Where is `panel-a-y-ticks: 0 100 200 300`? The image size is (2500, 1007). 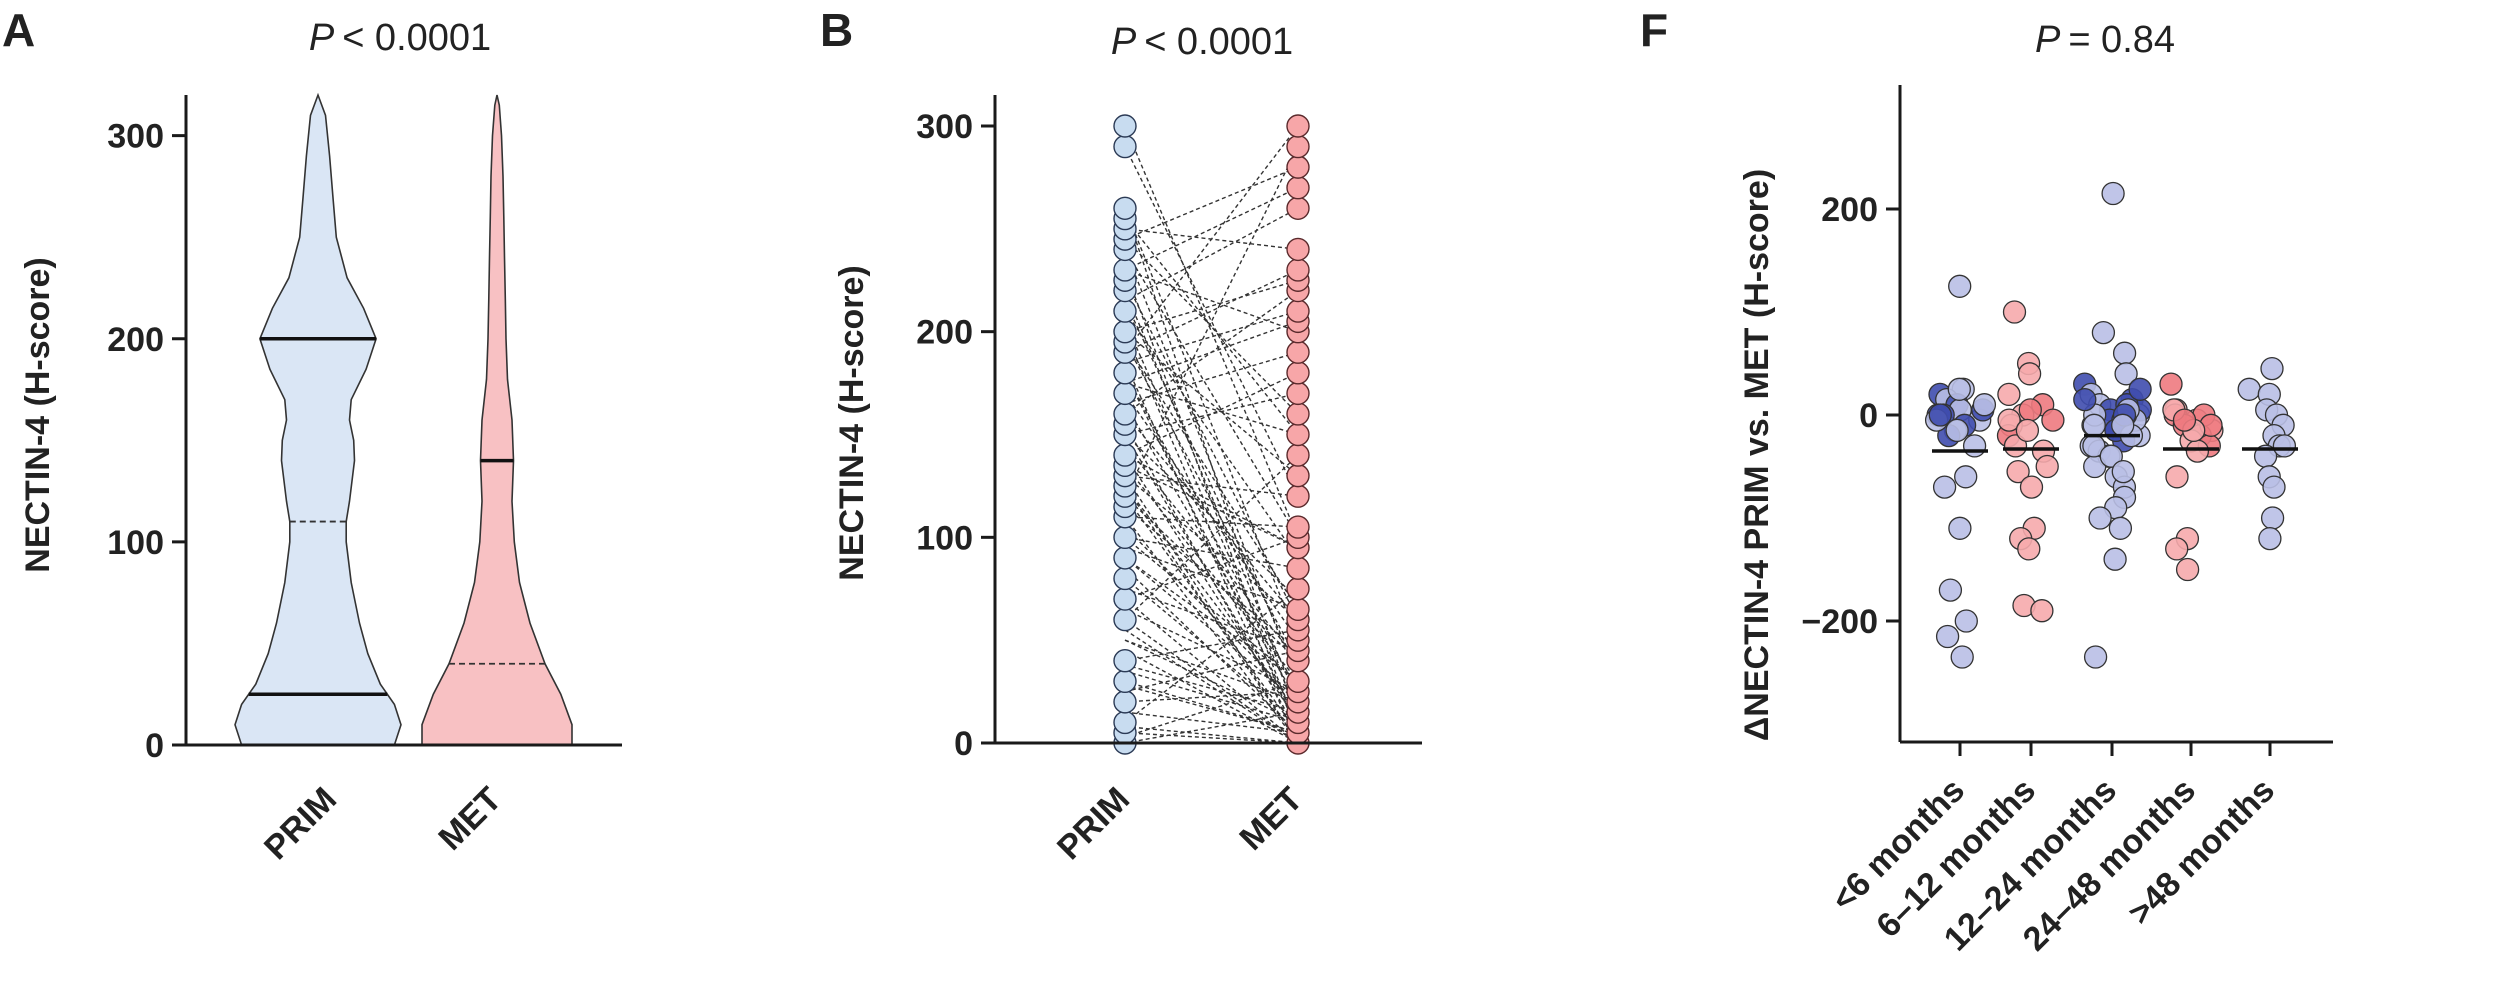 panel-a-y-ticks: 0 100 200 300 is located at coordinates (146, 441).